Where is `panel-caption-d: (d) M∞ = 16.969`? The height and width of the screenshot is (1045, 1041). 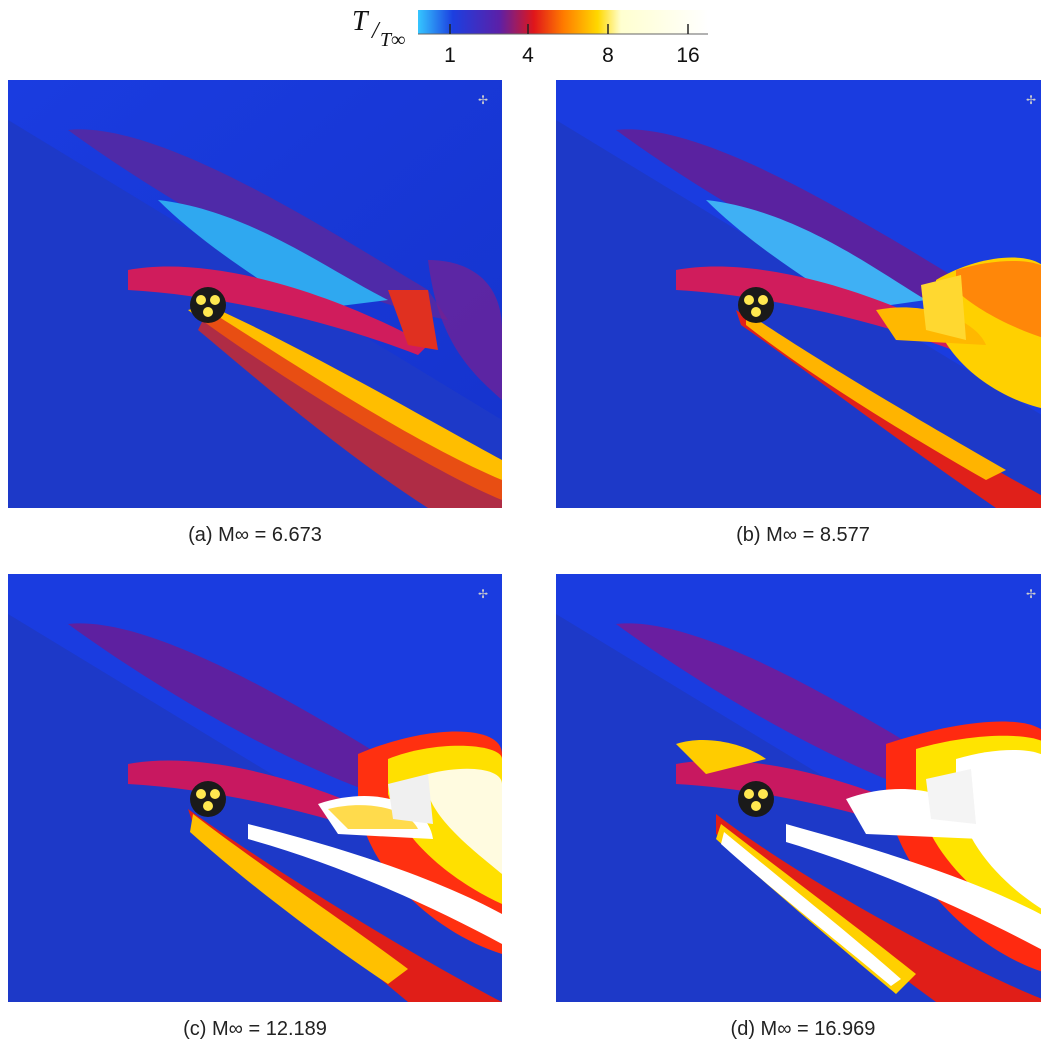 panel-caption-d: (d) M∞ = 16.969 is located at coordinates (803, 1029).